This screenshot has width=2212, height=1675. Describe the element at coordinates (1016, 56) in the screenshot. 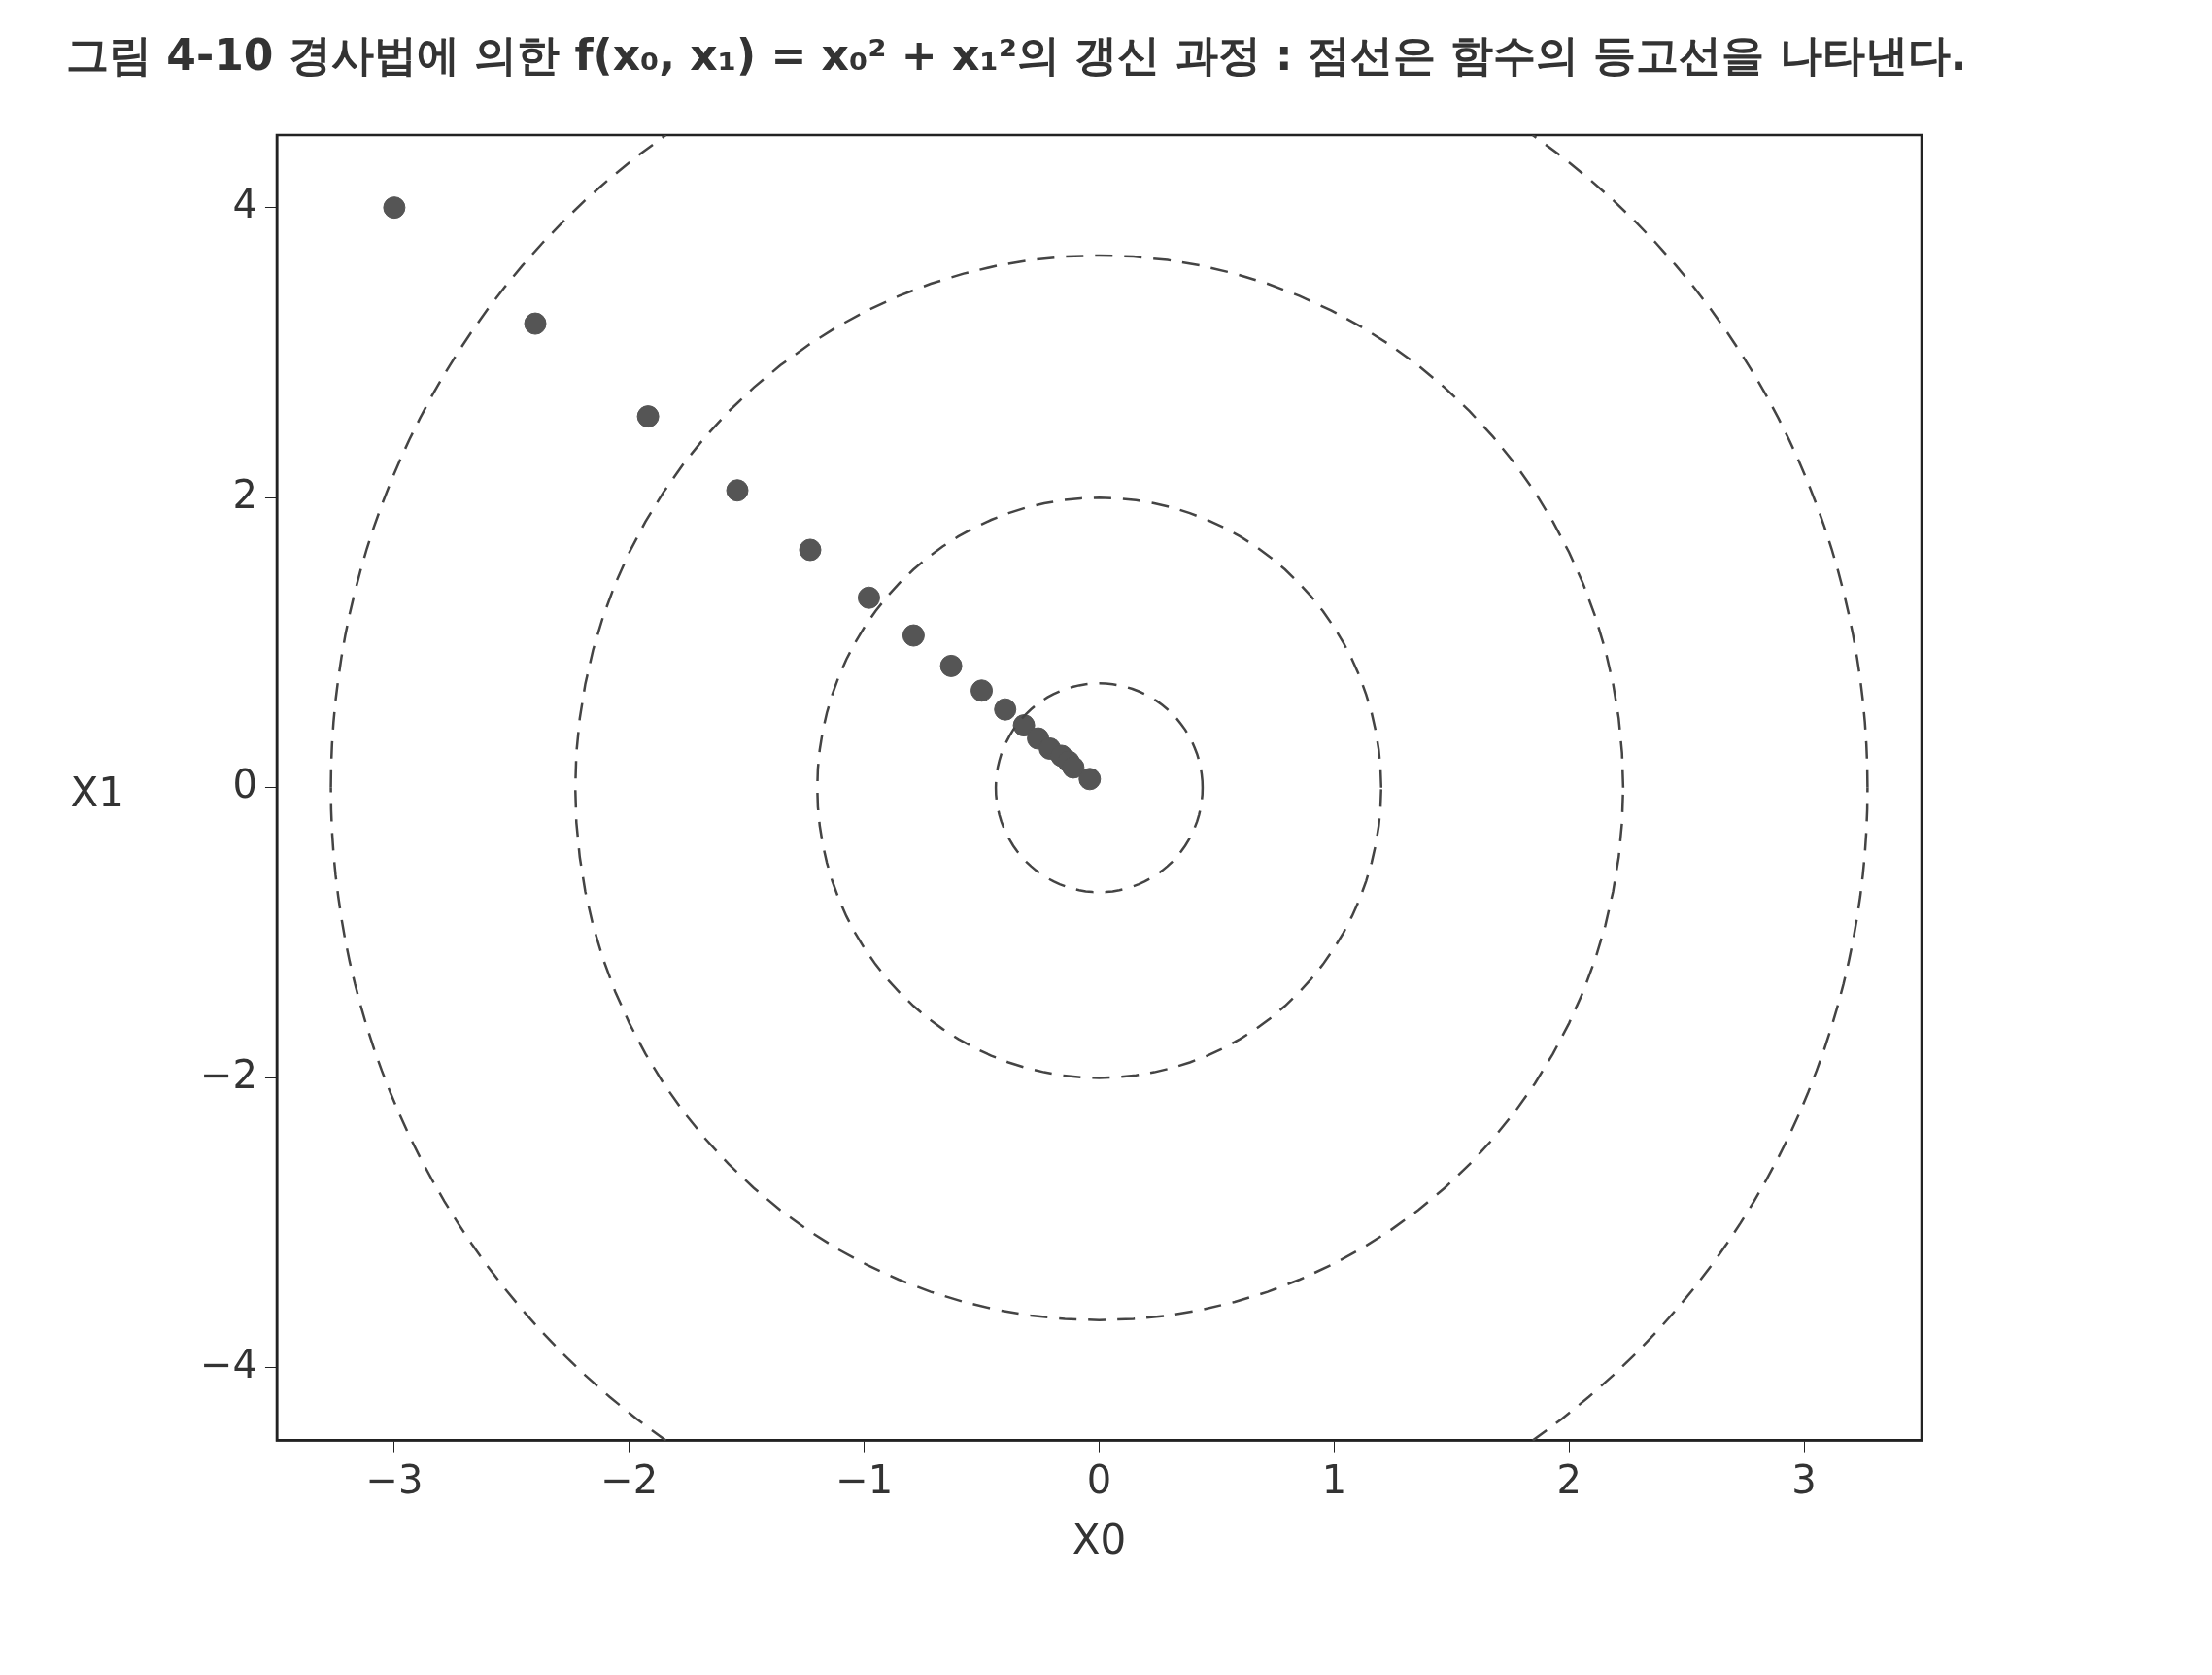

I see `chart-title: 그림 4-10 경사법에 의한 f(x₀, x₁) = x₀² + x₁²의 갱신 과정 : 점선은 함수의 등고선을 나타낸다.` at that location.